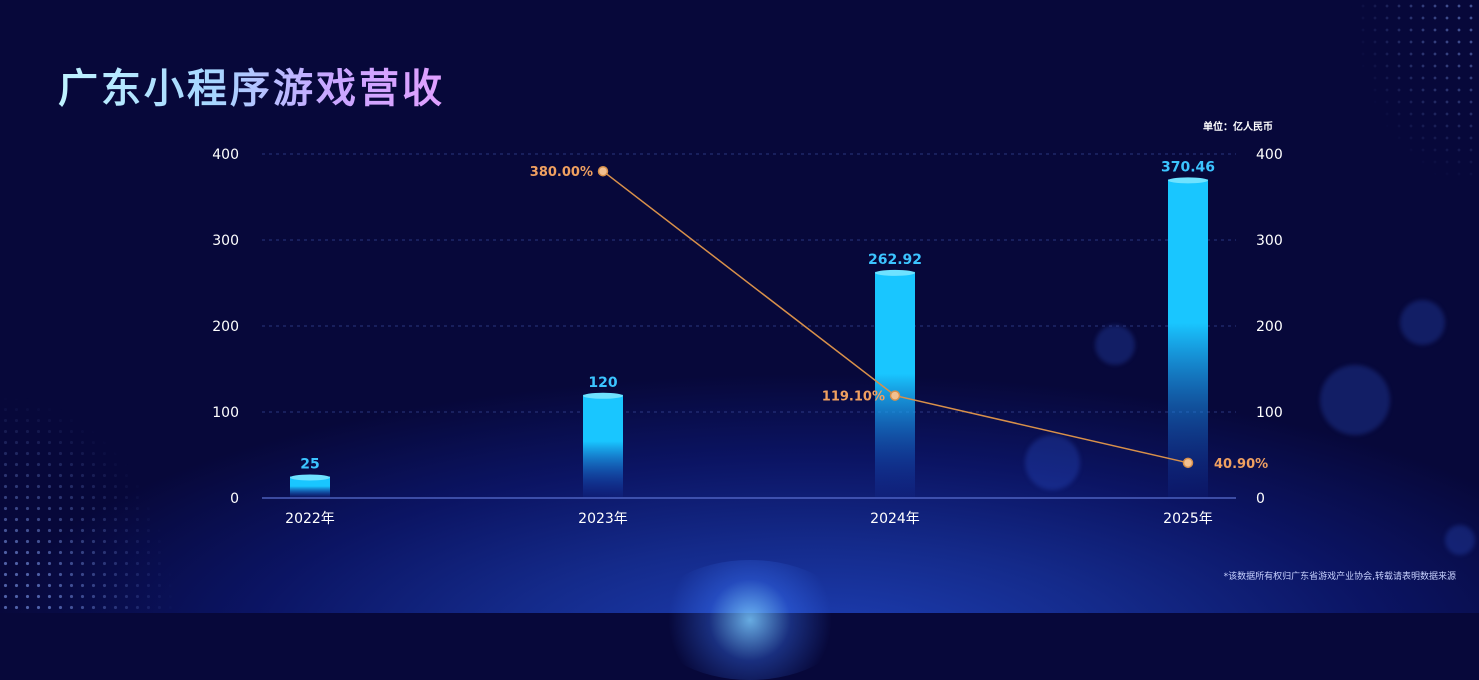 Image resolution: width=1479 pixels, height=680 pixels. Describe the element at coordinates (130, 431) in the screenshot. I see `decorative-dot-pattern-left` at that location.